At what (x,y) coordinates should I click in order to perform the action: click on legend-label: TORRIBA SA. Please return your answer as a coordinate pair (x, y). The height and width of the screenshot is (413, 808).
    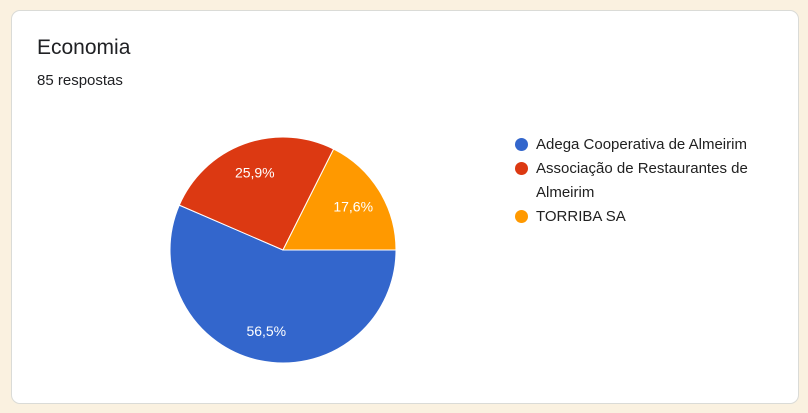
    Looking at the image, I should click on (581, 216).